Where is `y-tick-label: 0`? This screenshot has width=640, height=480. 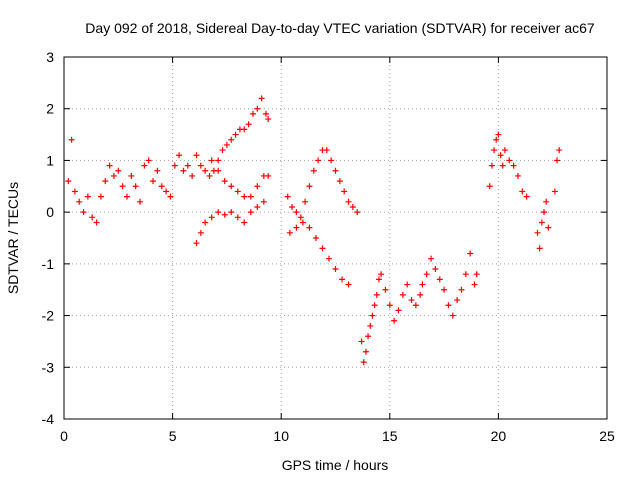 y-tick-label: 0 is located at coordinates (50, 212).